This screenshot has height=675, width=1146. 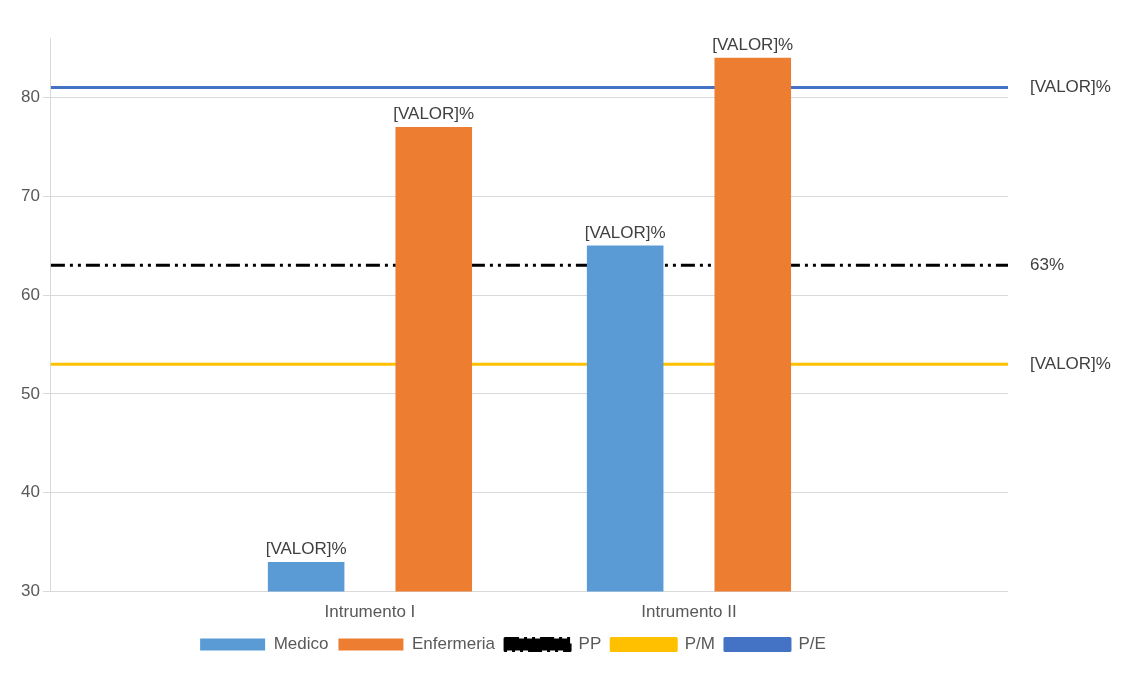 I want to click on legend-label: Medico, so click(x=301, y=644).